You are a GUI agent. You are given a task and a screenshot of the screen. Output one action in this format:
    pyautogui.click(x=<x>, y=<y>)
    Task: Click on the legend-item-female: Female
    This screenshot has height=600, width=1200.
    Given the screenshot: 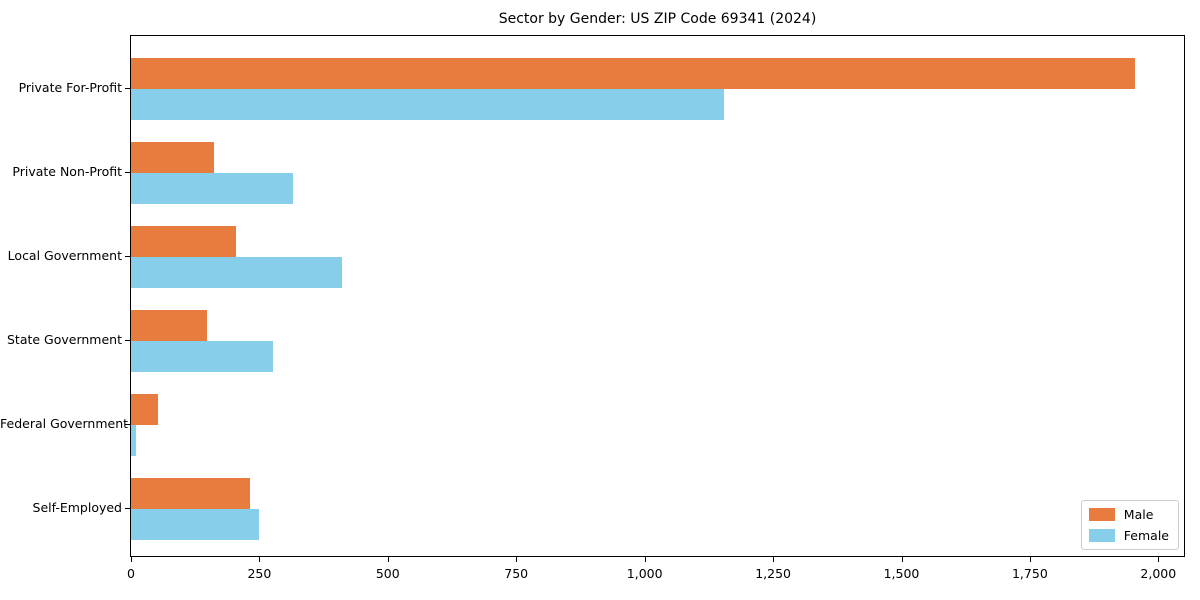 What is the action you would take?
    pyautogui.click(x=1128, y=535)
    